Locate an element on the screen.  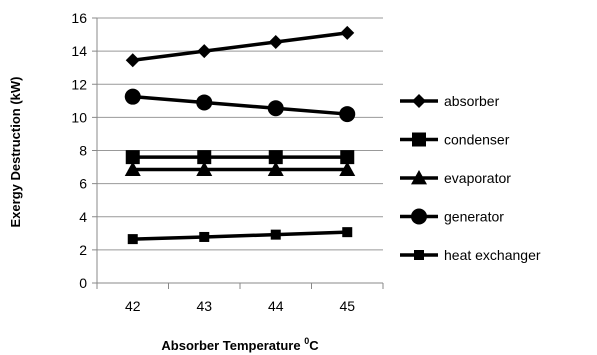
series-evaporator is located at coordinates (240, 168).